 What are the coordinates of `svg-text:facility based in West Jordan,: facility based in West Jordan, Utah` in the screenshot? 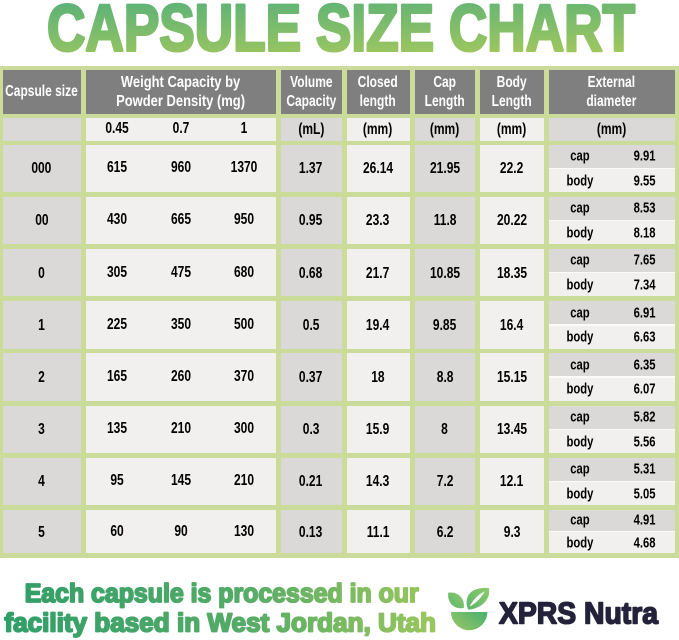 It's located at (220, 623).